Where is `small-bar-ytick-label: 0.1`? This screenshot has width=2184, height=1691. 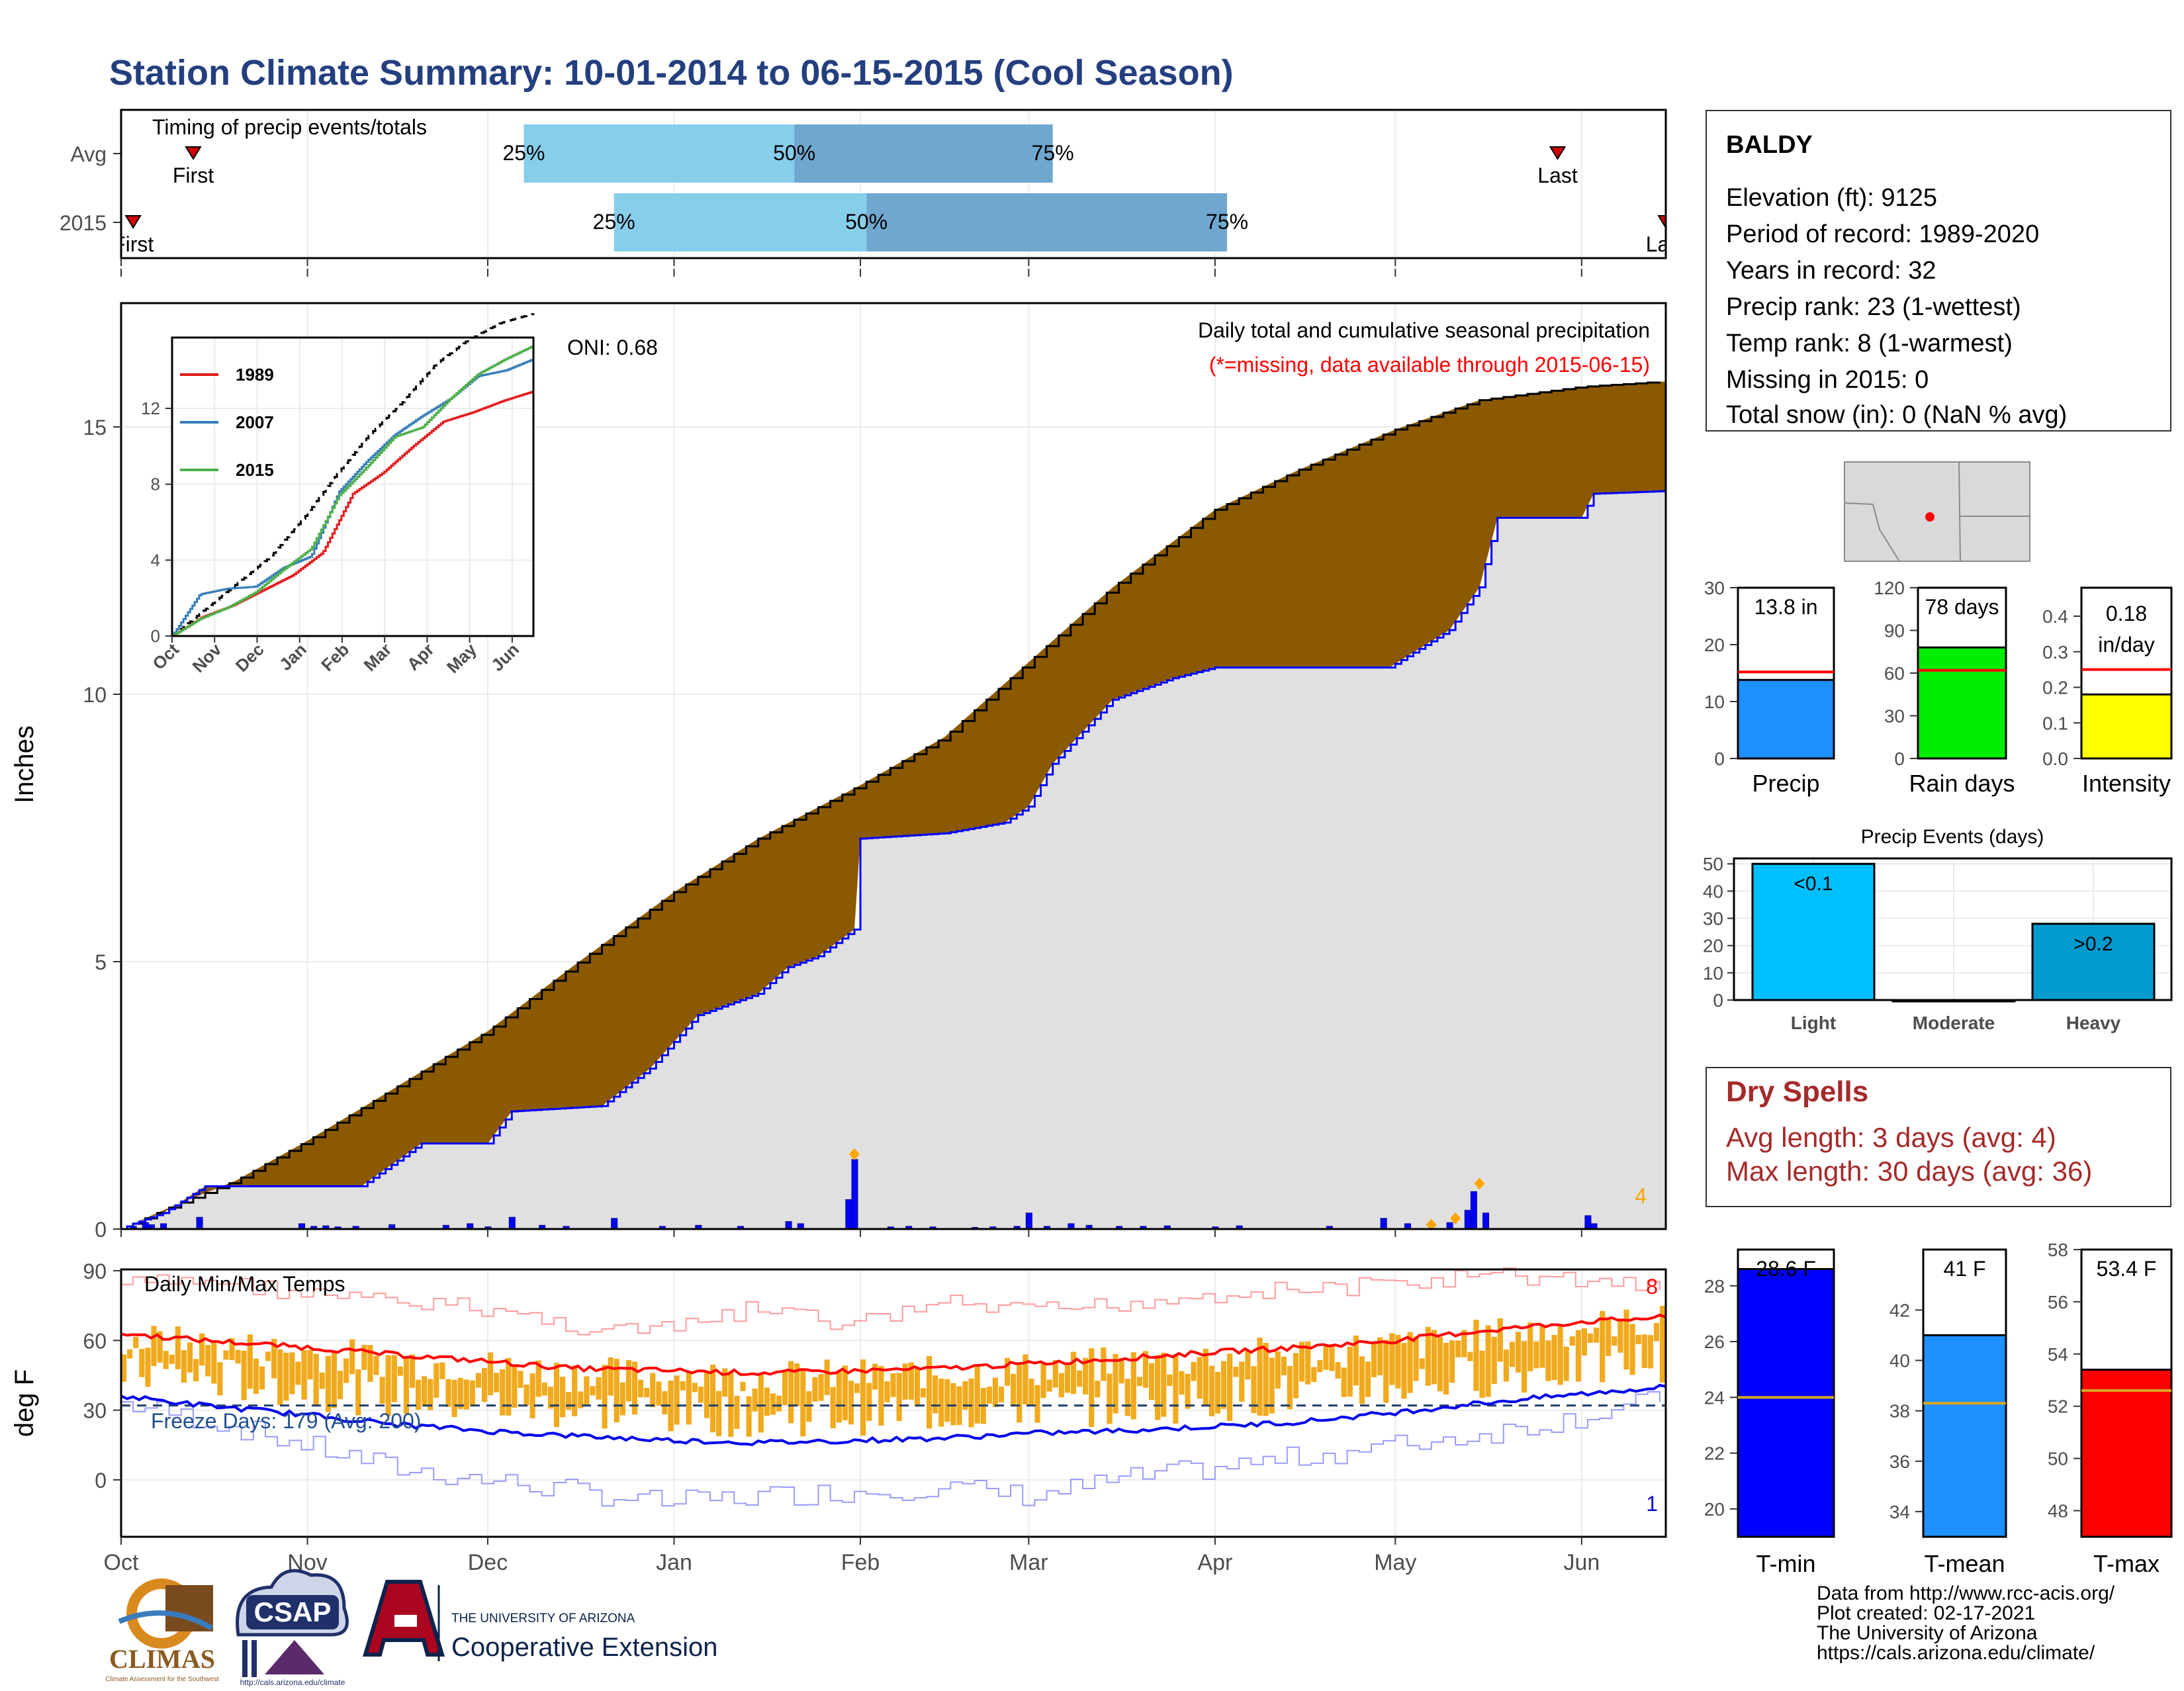 small-bar-ytick-label: 0.1 is located at coordinates (2055, 723).